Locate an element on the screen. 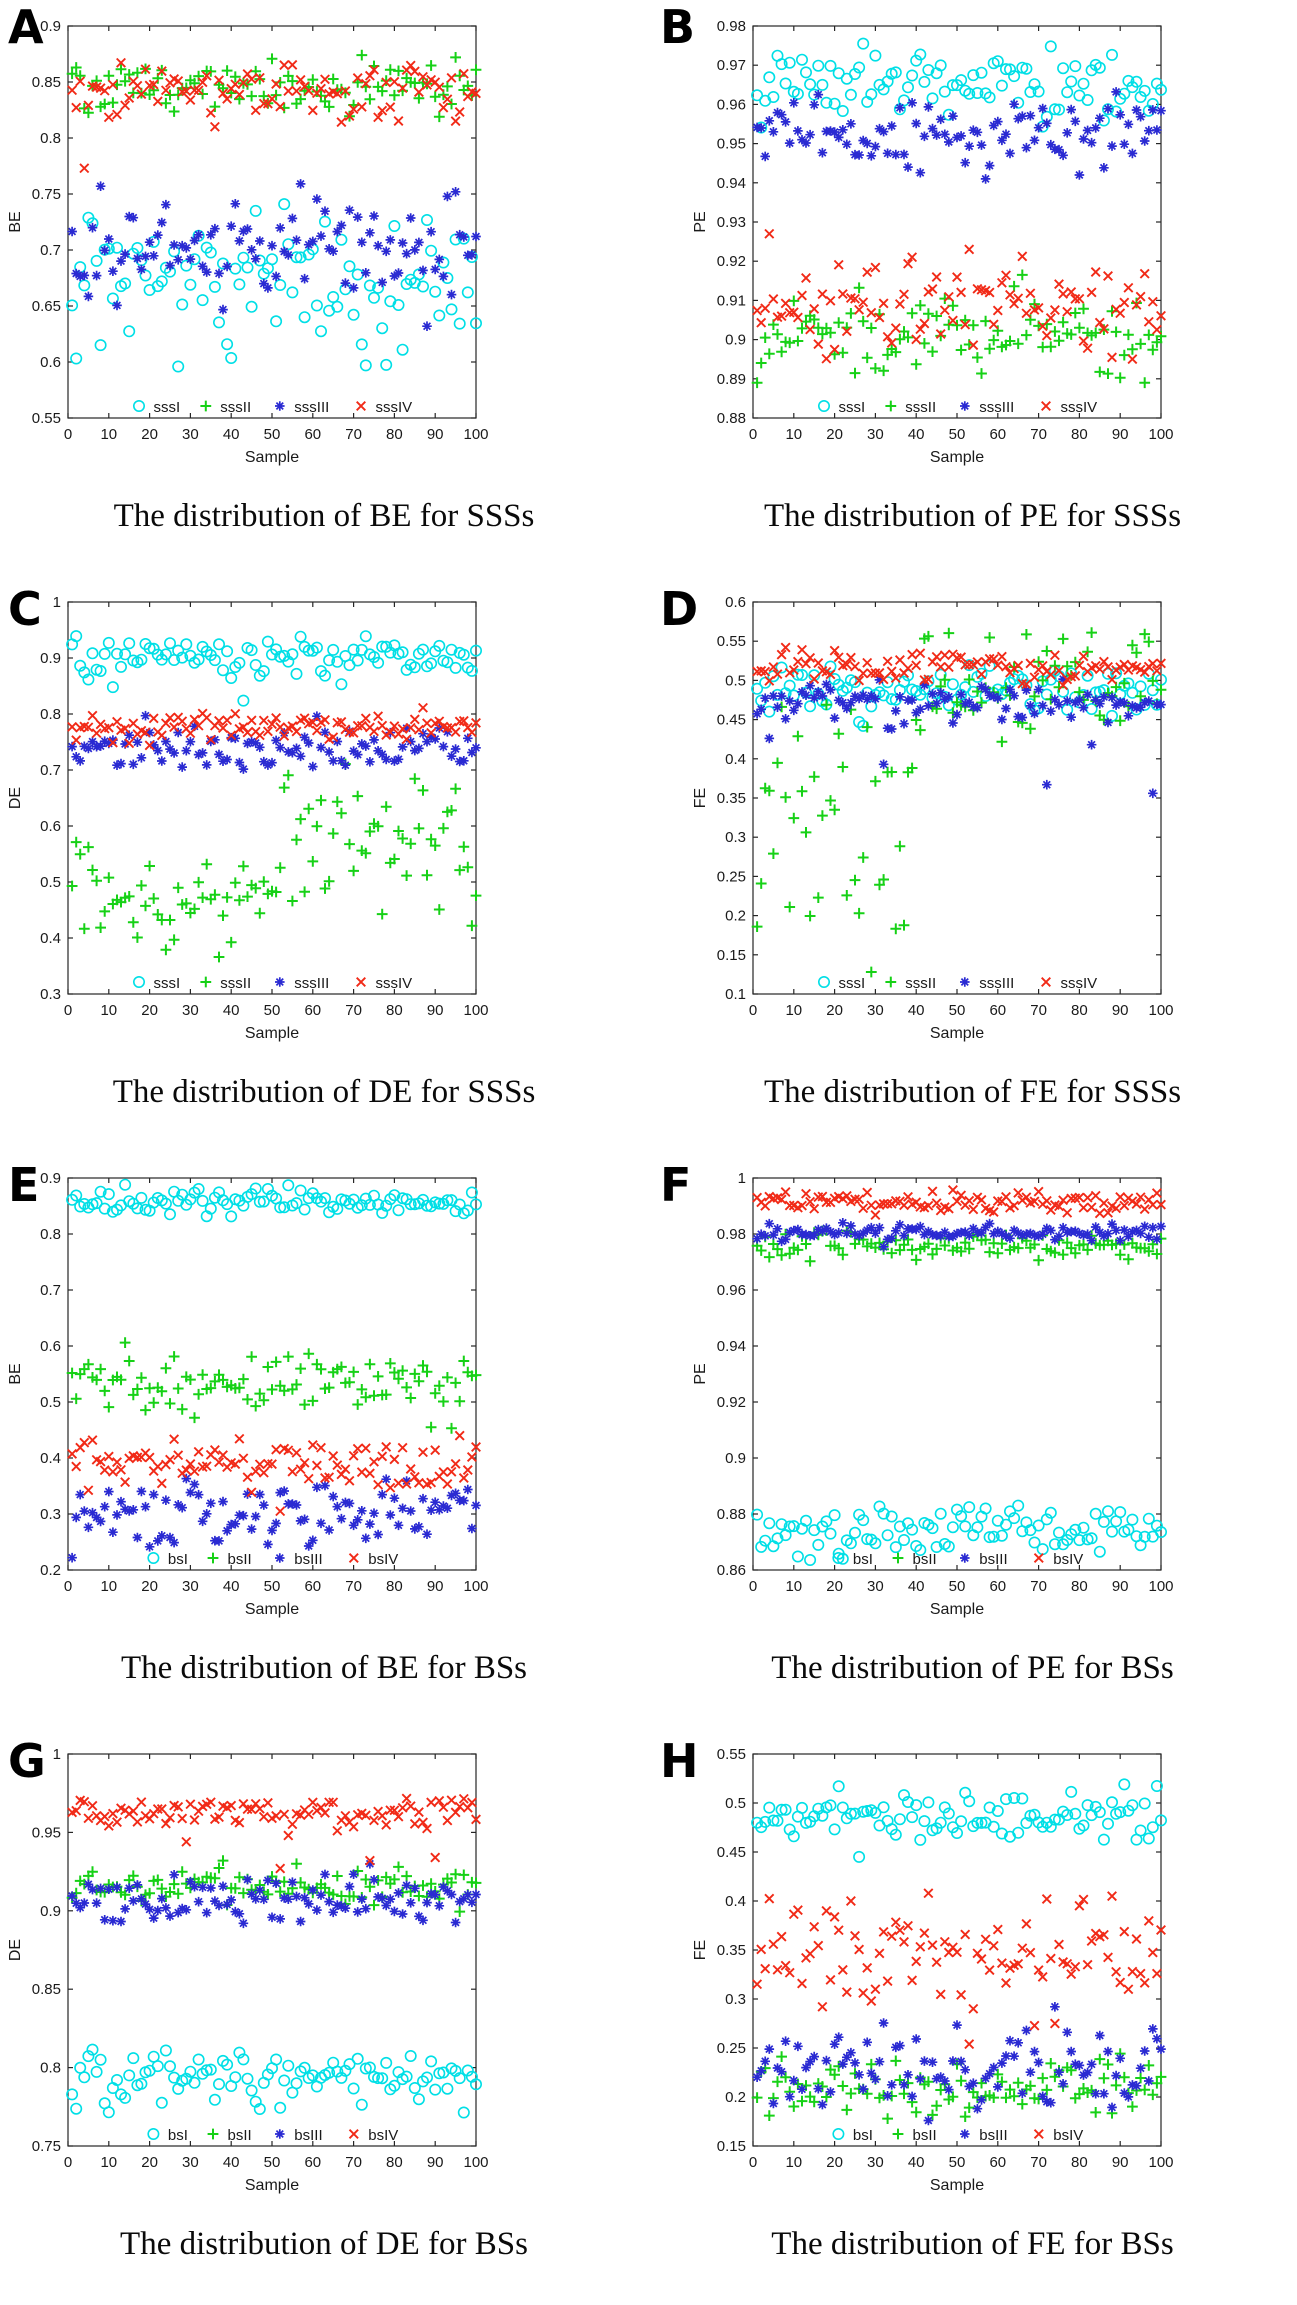  svg-text: 0.55 is located at coordinates (730, 641).